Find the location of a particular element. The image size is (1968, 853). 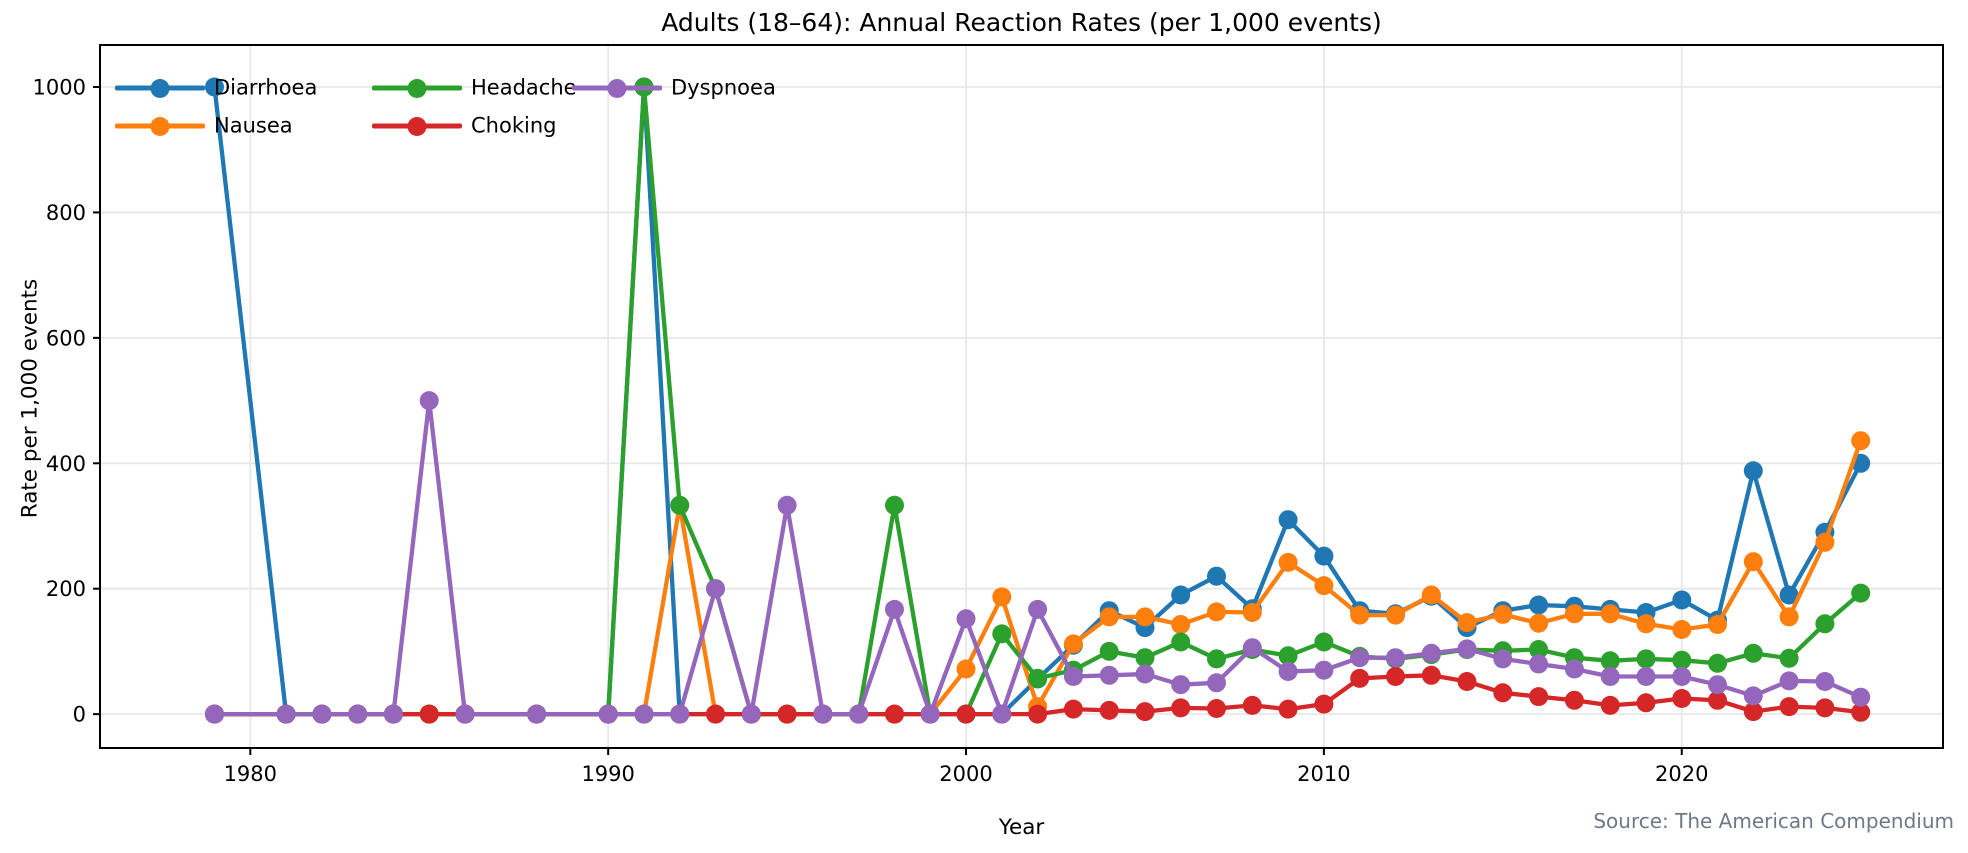

y-tick-label: 0 is located at coordinates (79, 715).